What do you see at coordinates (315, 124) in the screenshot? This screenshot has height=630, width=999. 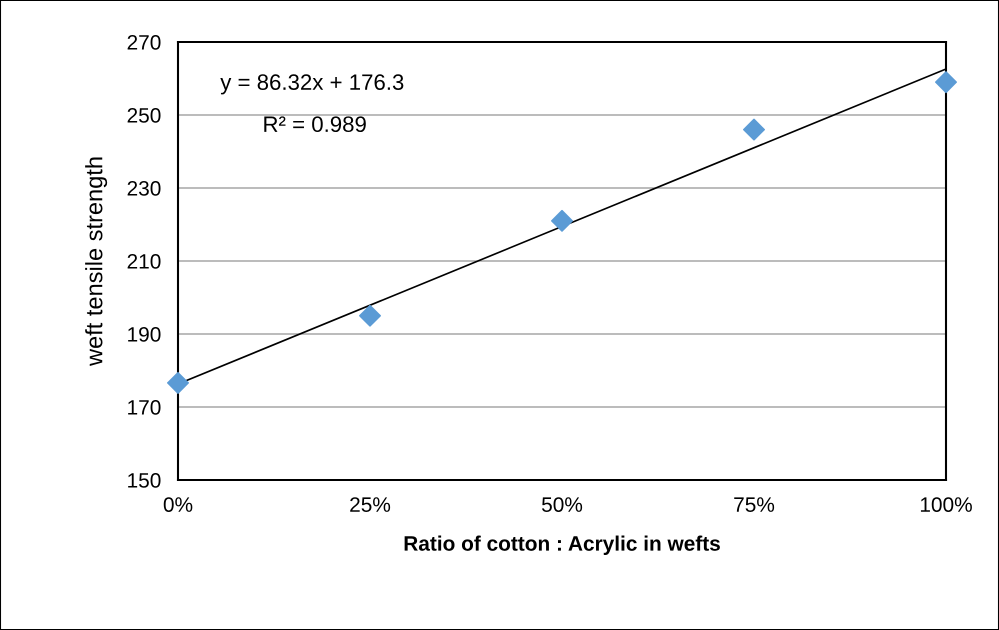 I see `annotation: R² = 0.989` at bounding box center [315, 124].